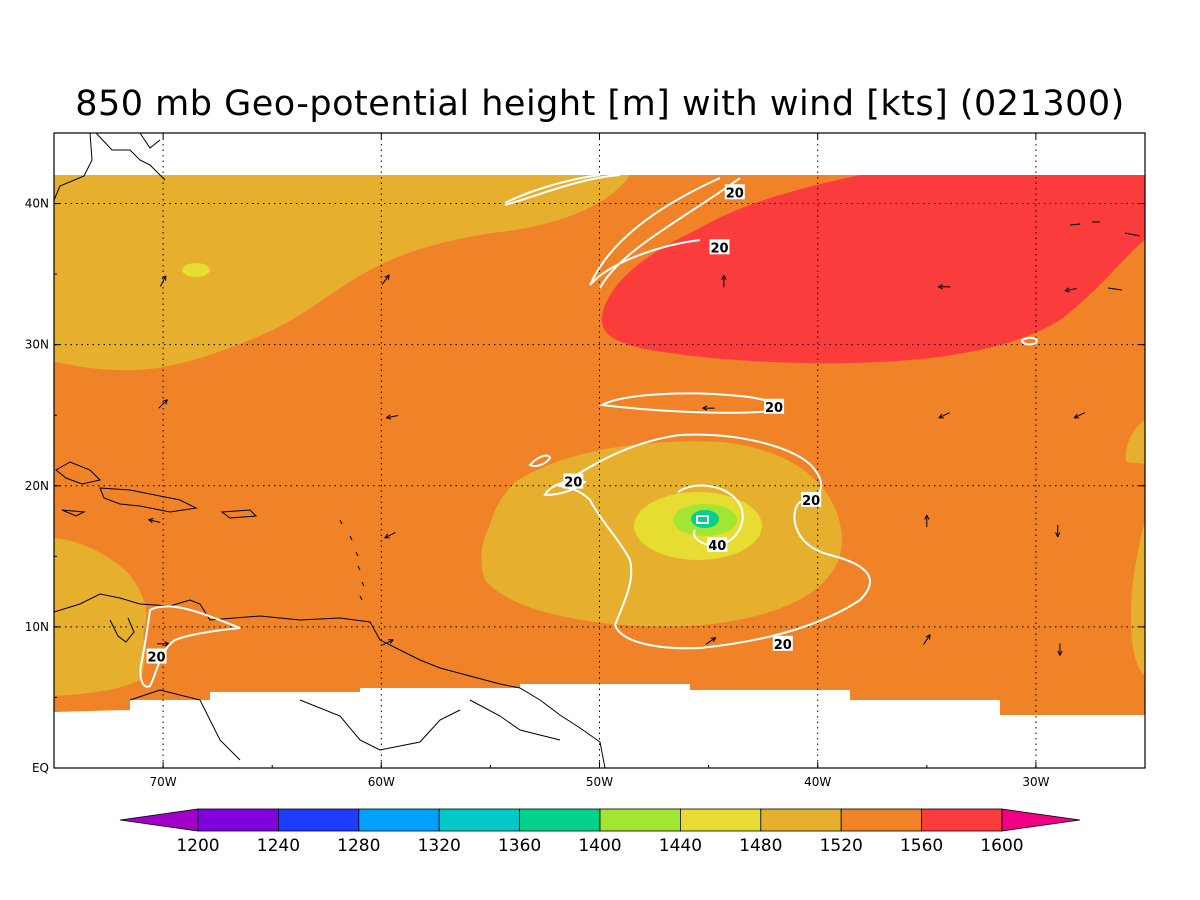  I want to click on band-1480-1520-north, so click(342, 273).